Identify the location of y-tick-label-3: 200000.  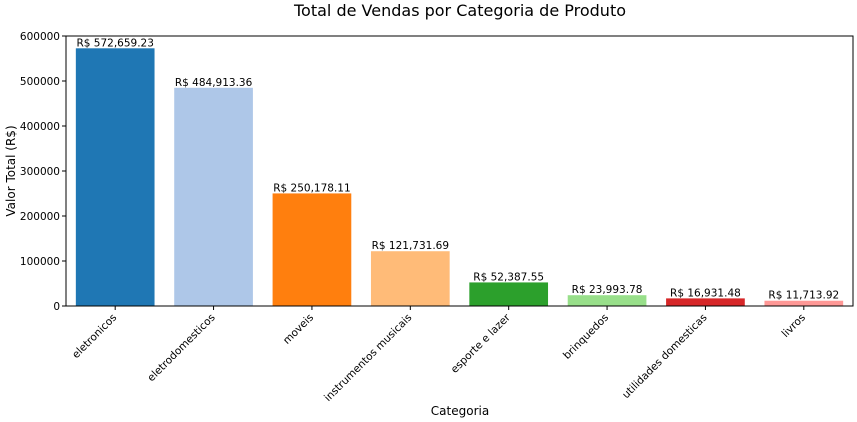
(40, 217).